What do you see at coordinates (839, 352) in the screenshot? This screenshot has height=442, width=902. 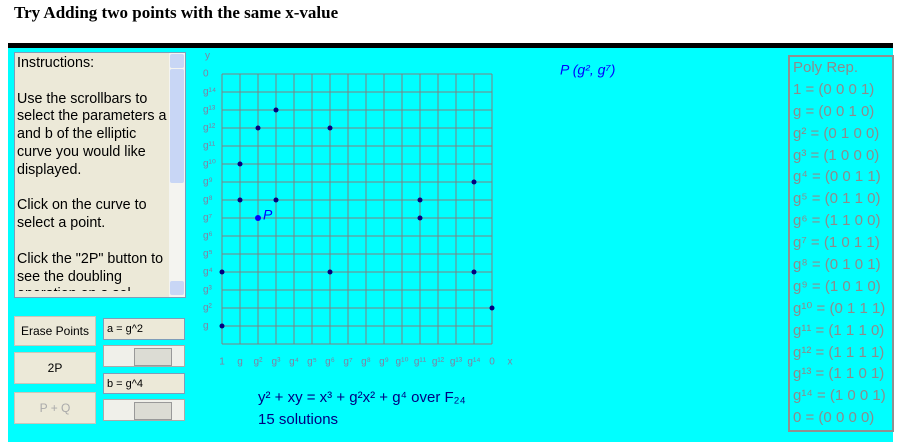 I see `poly-row: g¹² = (1 1 1 1)` at bounding box center [839, 352].